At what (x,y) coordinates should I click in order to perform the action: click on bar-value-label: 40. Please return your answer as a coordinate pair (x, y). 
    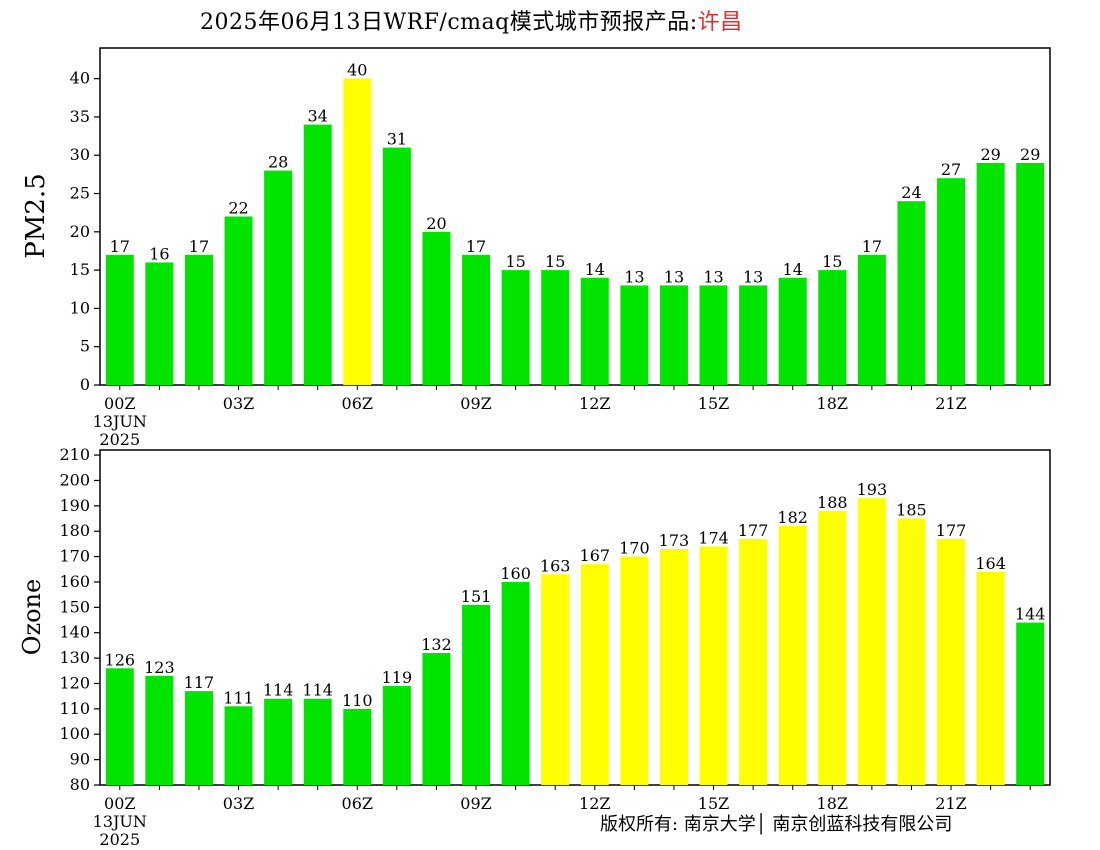
    Looking at the image, I should click on (357, 70).